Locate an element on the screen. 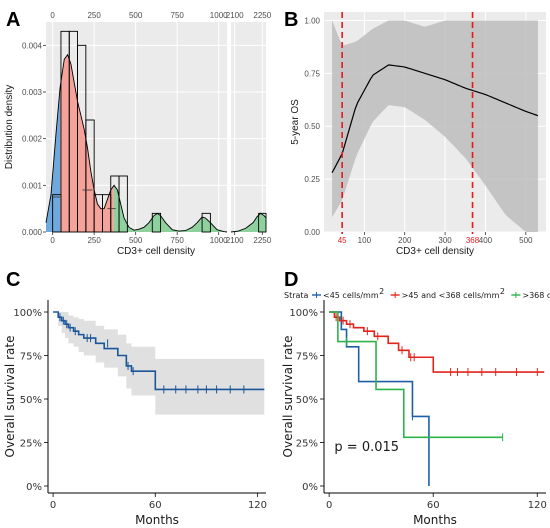  panel-c-y-tick-label-2: 50% is located at coordinates (31, 400).